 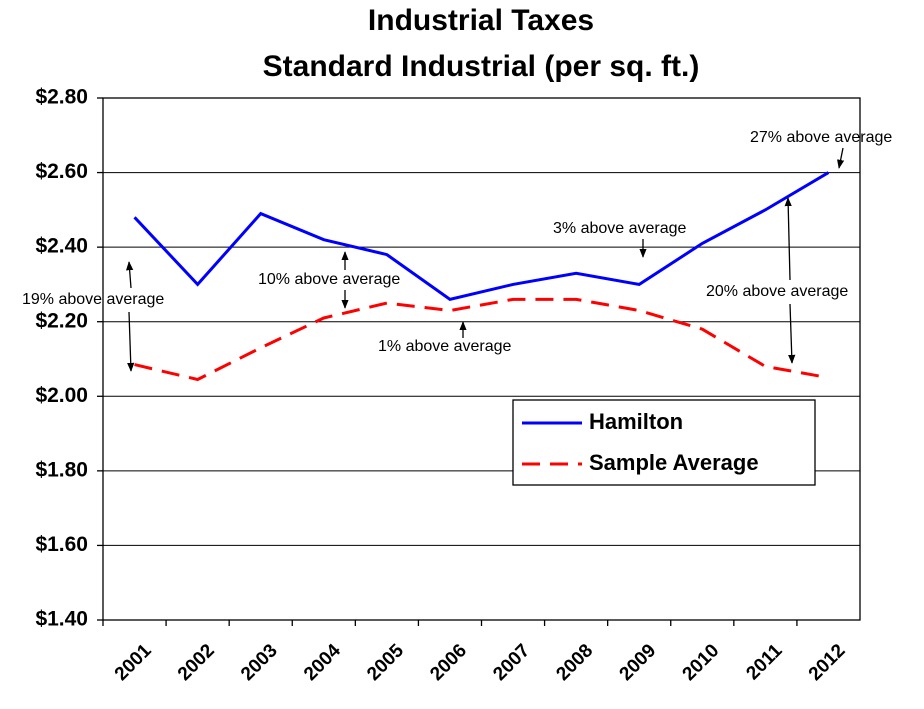 I want to click on annotation: 19% above average, so click(x=93, y=299).